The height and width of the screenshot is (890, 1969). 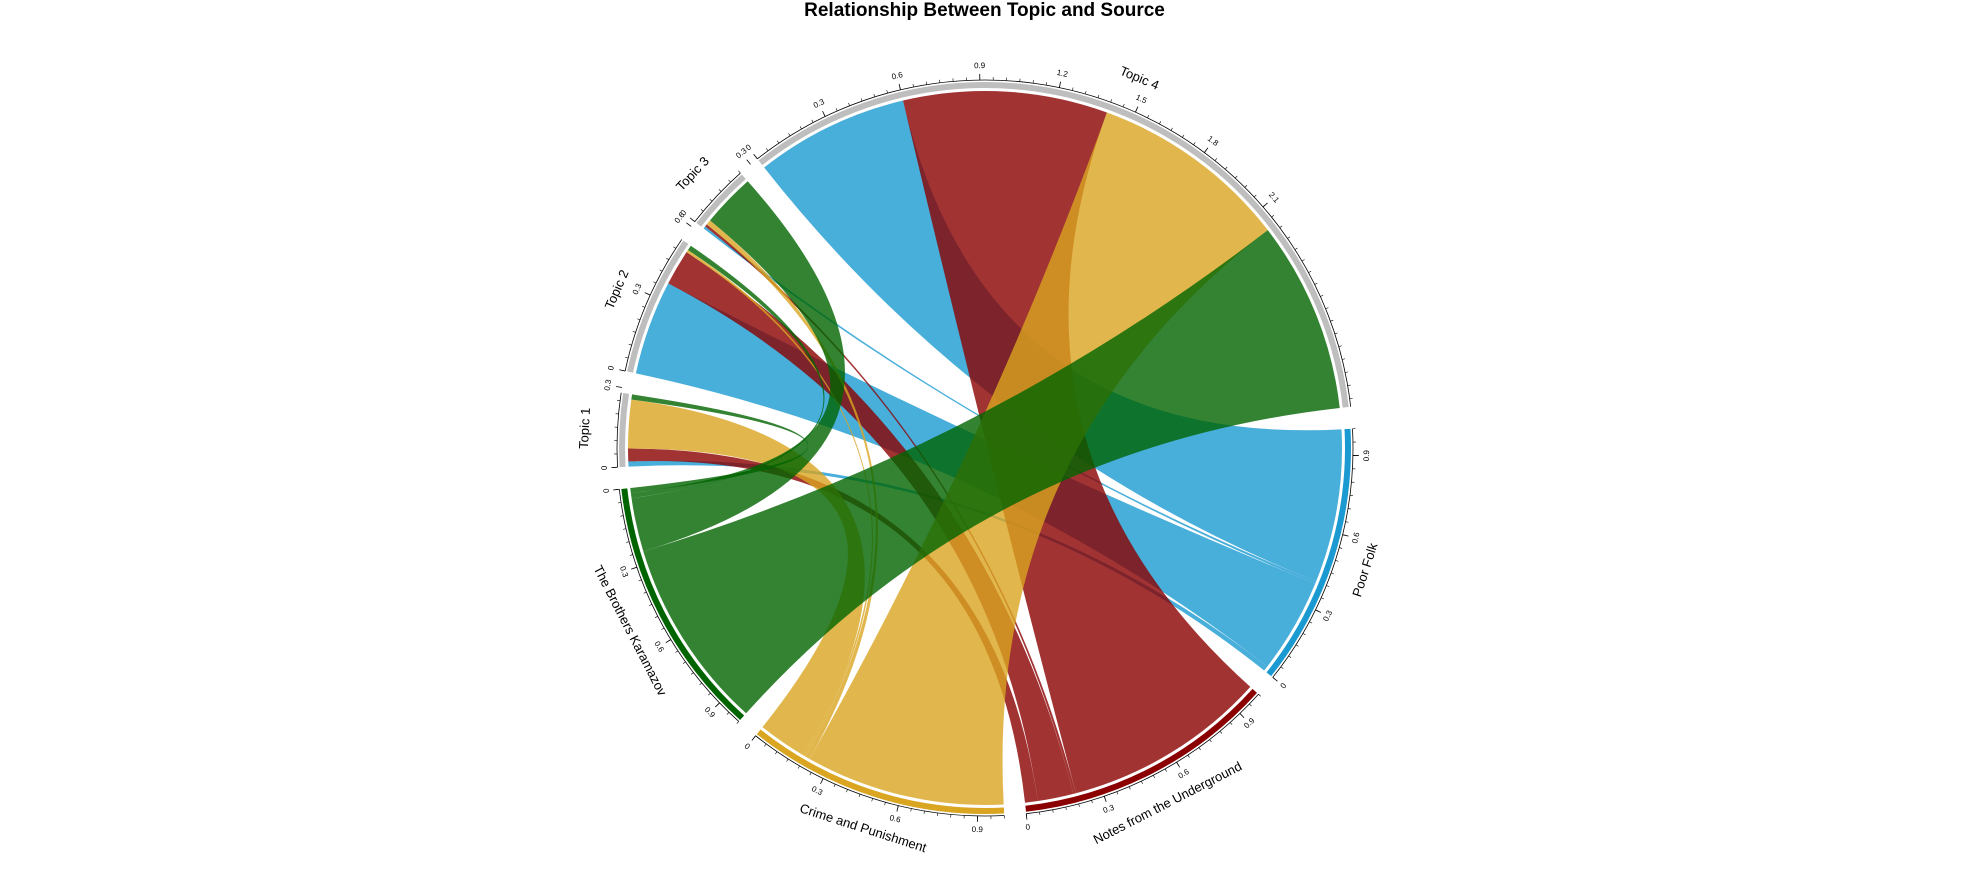 I want to click on sector-label-poor-folk: Poor Folk, so click(x=1364, y=570).